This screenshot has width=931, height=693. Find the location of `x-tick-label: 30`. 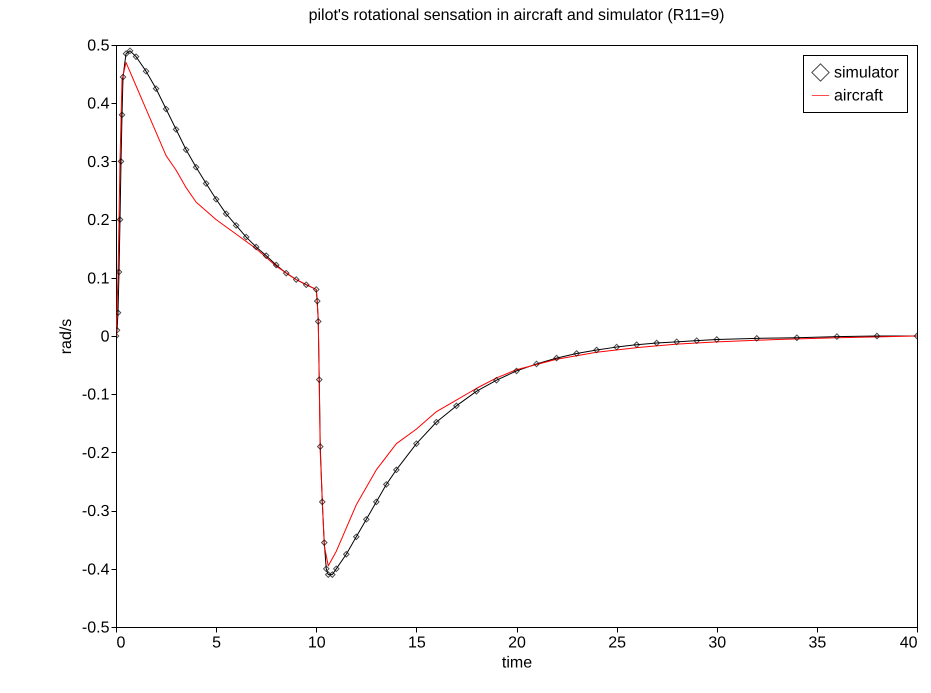

x-tick-label: 30 is located at coordinates (717, 643).